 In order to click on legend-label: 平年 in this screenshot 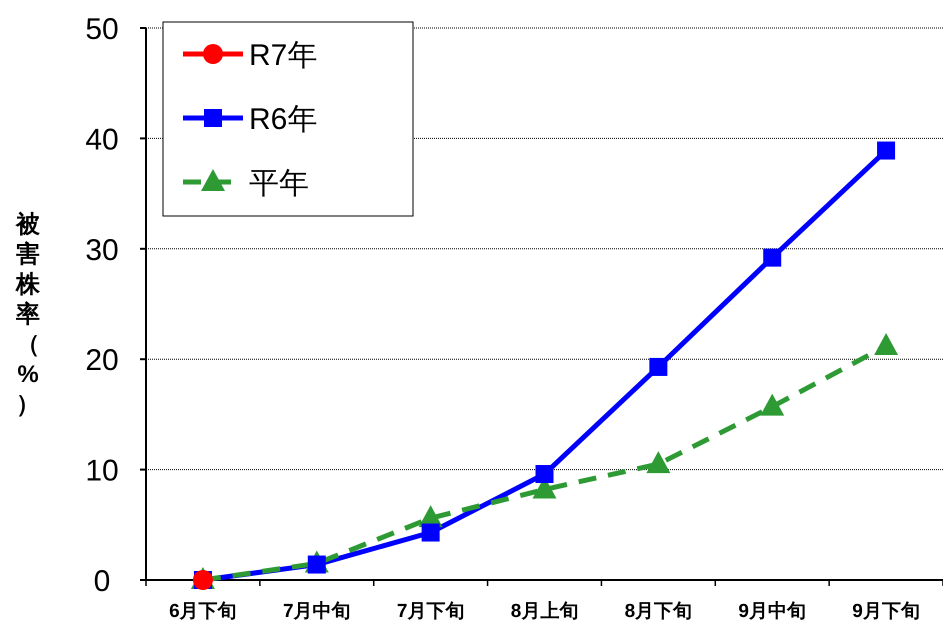, I will do `click(279, 183)`.